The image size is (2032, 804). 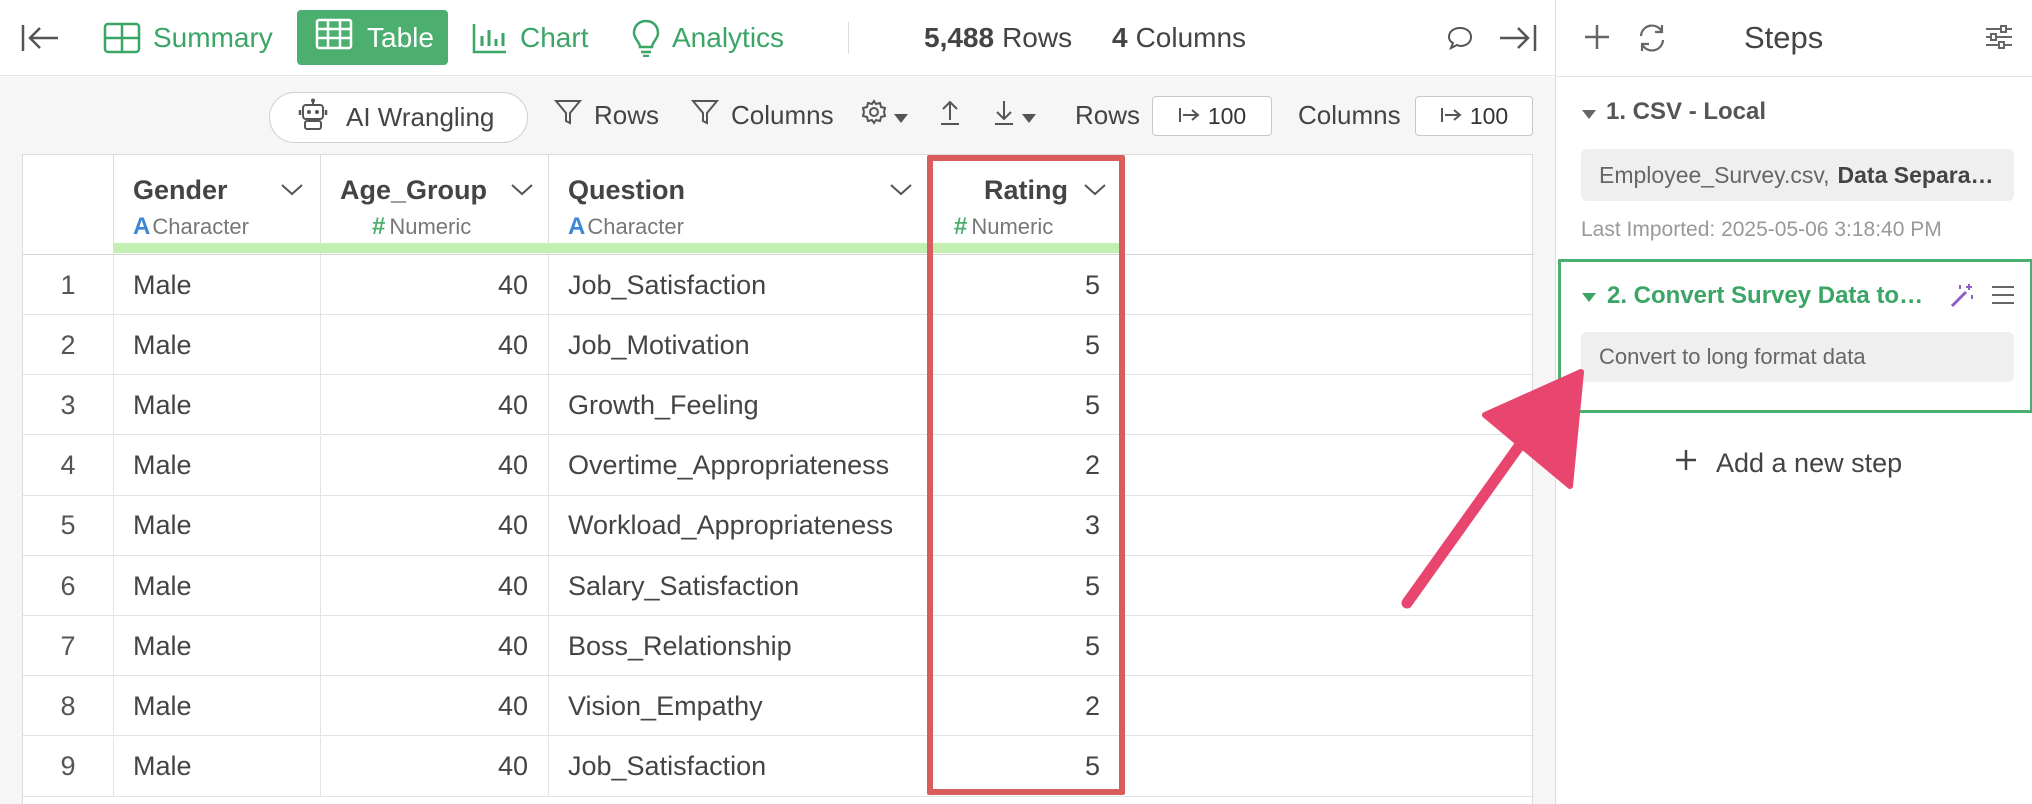 What do you see at coordinates (884, 115) in the screenshot?
I see `settings-menu-button` at bounding box center [884, 115].